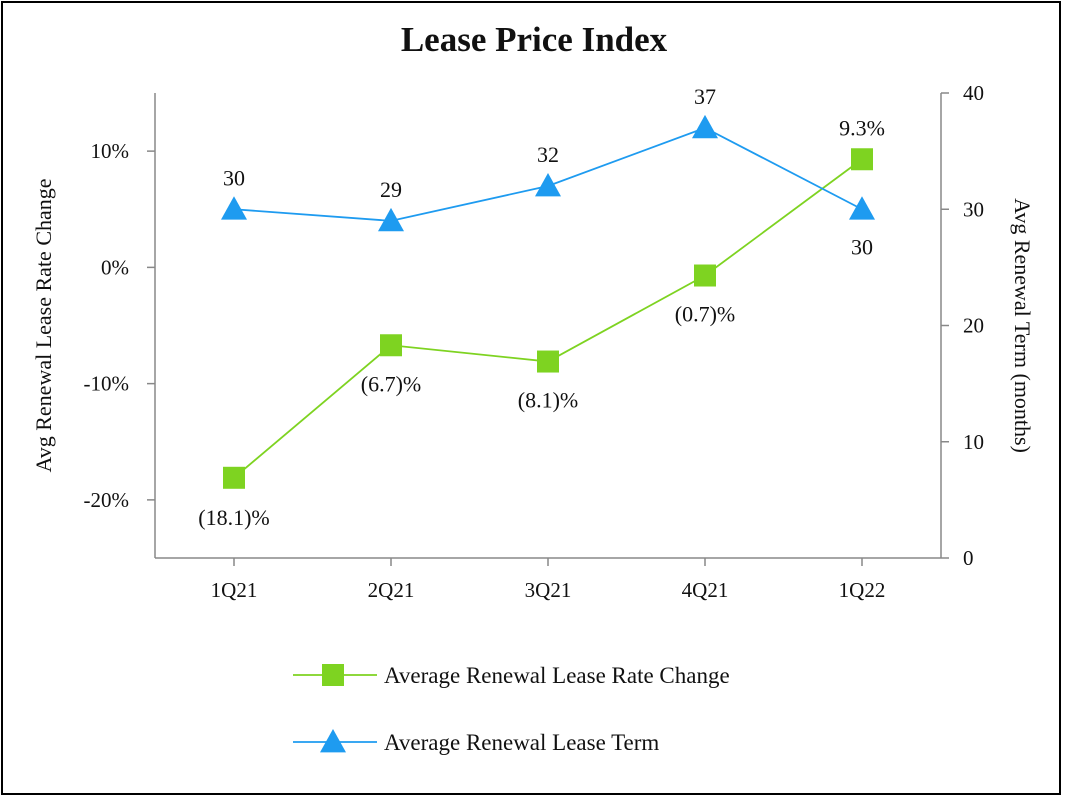 Image resolution: width=1066 pixels, height=802 pixels. What do you see at coordinates (233, 517) in the screenshot?
I see `rate-change-data-label: (18.1)%` at bounding box center [233, 517].